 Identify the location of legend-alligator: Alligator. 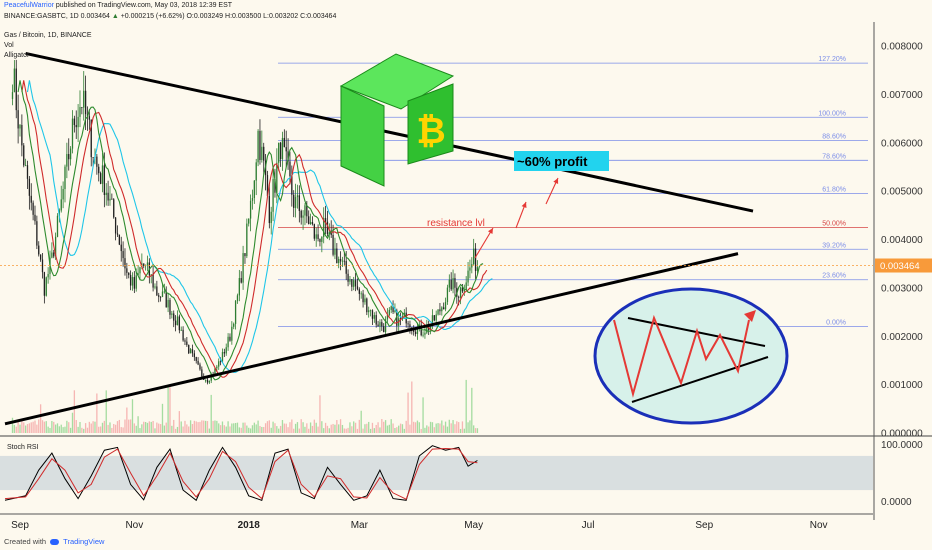
(17, 55).